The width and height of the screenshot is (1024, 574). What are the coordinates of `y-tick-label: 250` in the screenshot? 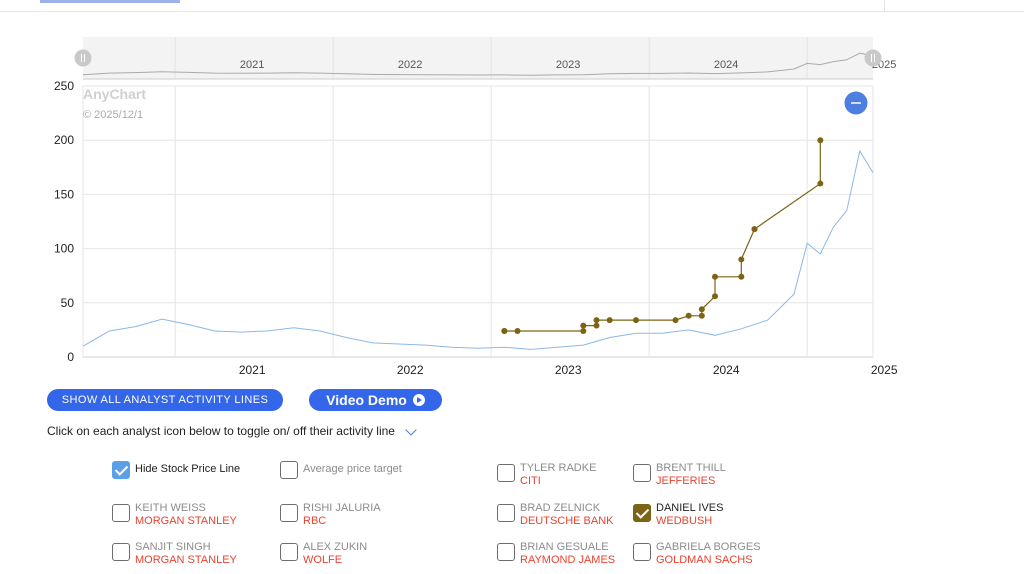 It's located at (64, 86).